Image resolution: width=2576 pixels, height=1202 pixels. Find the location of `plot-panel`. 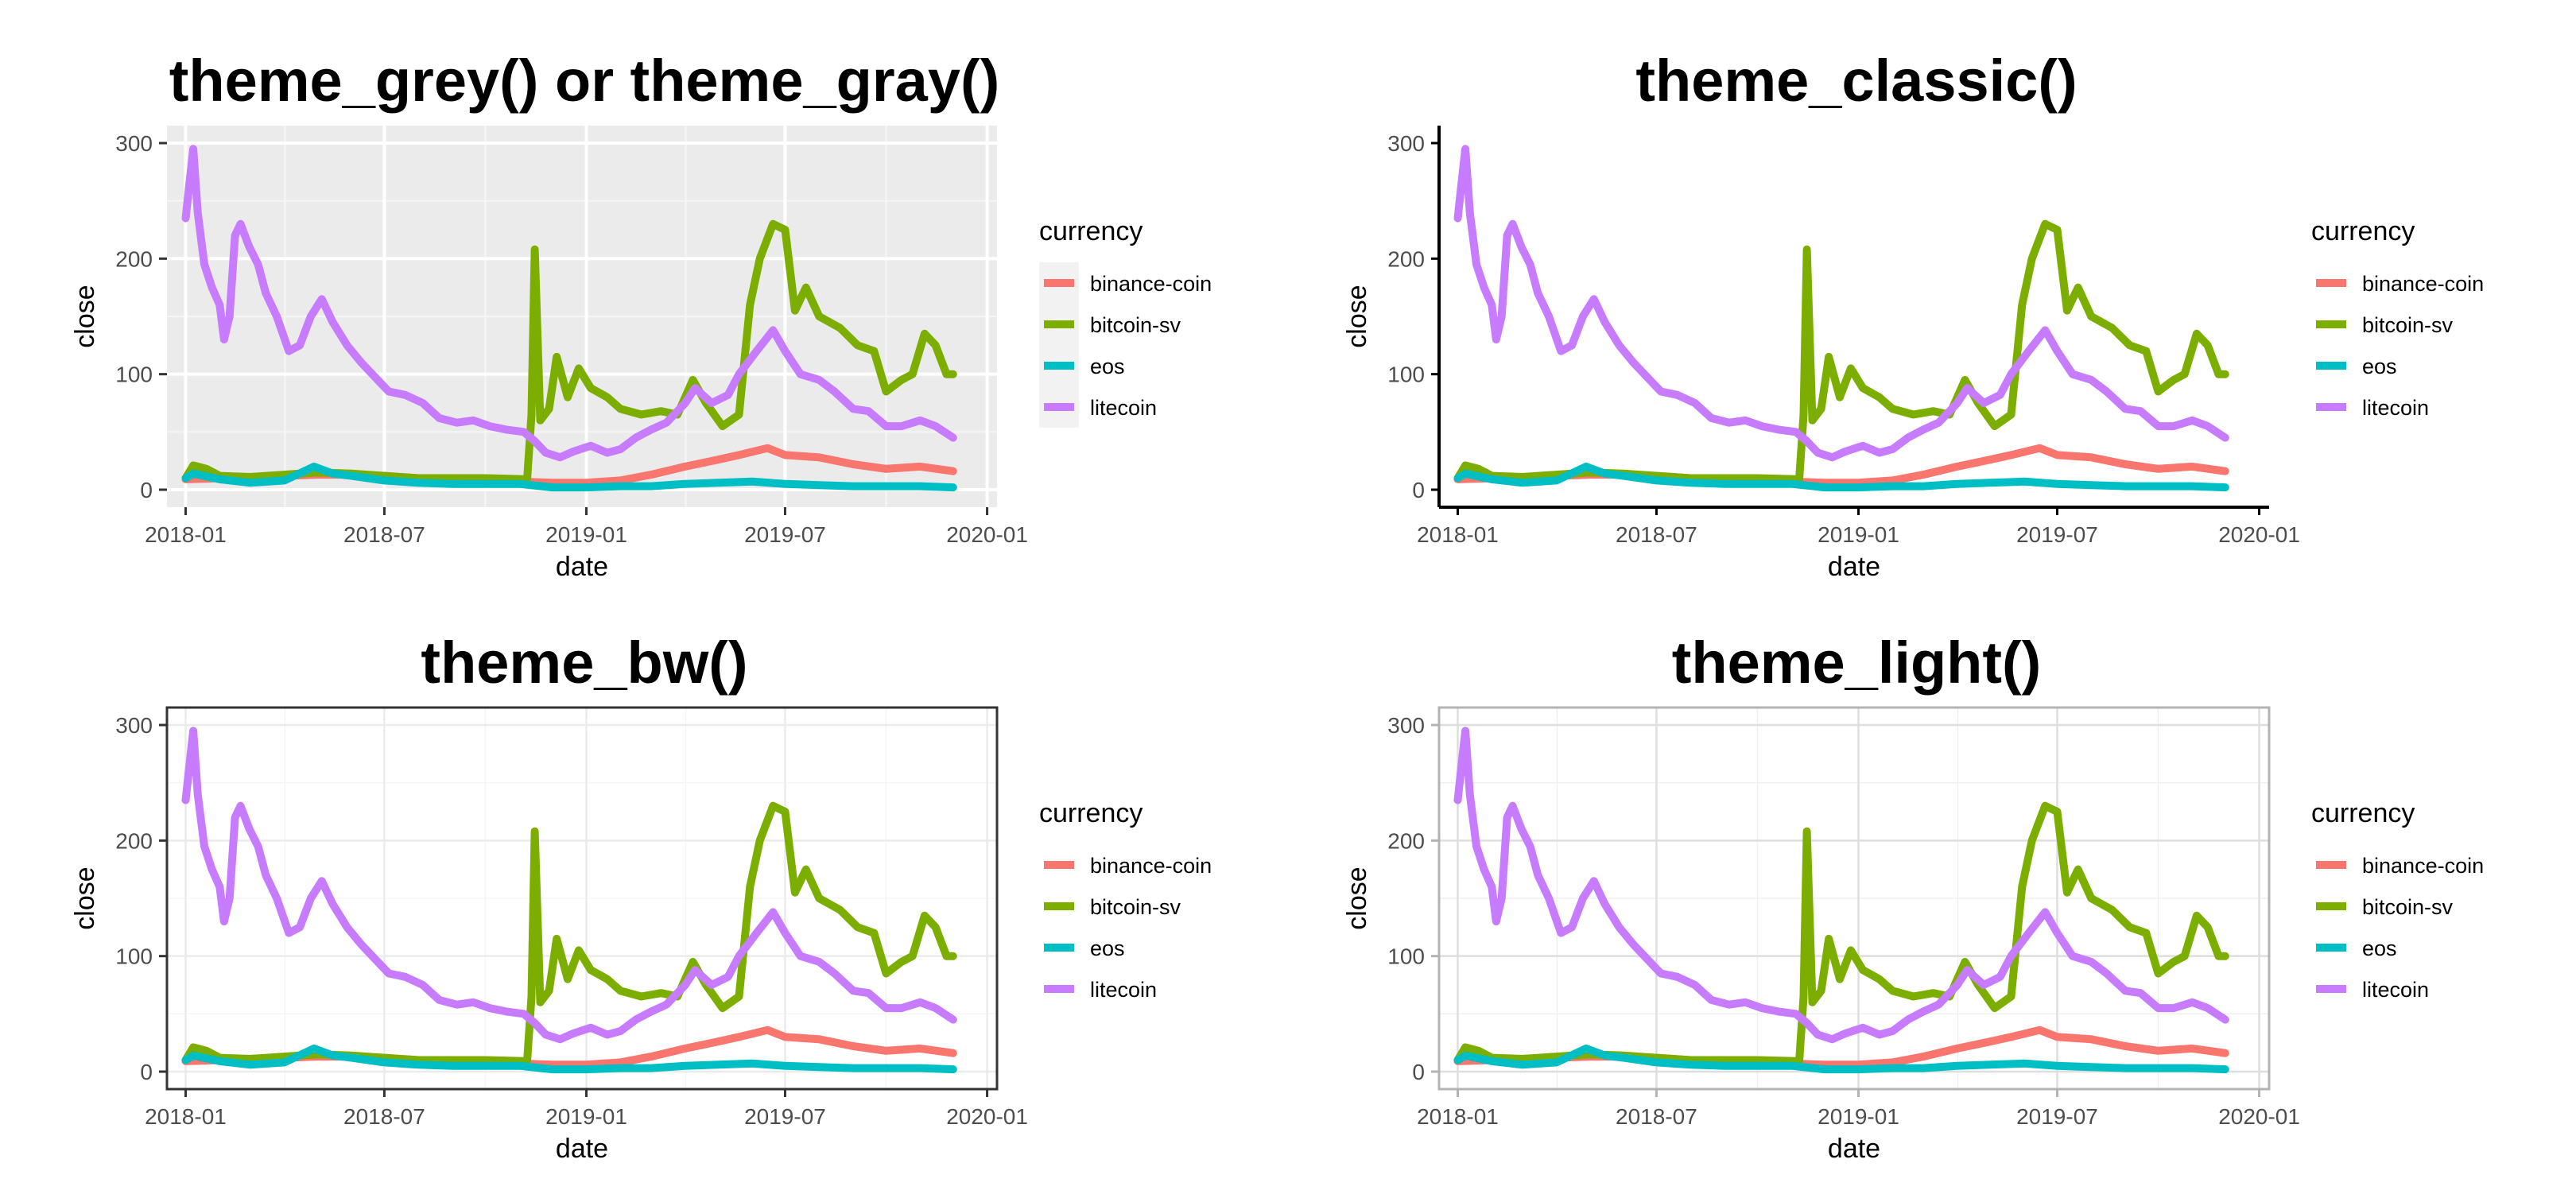

plot-panel is located at coordinates (1854, 316).